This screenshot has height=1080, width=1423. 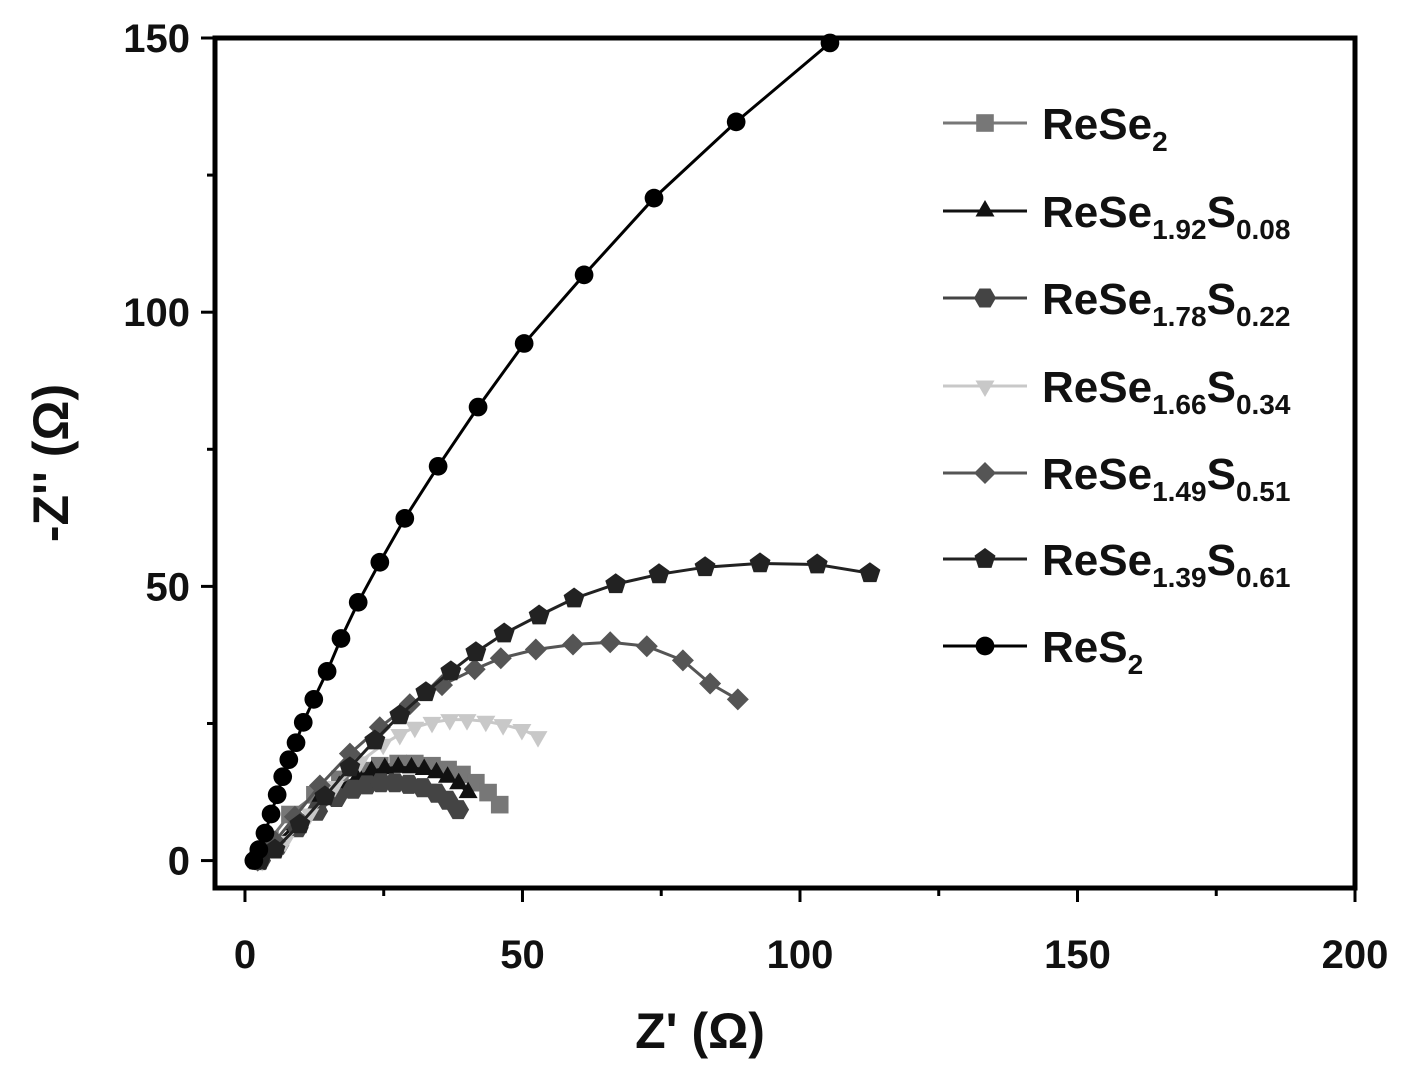 What do you see at coordinates (1116, 303) in the screenshot?
I see `legend-entry: ReSe1.78S0.22` at bounding box center [1116, 303].